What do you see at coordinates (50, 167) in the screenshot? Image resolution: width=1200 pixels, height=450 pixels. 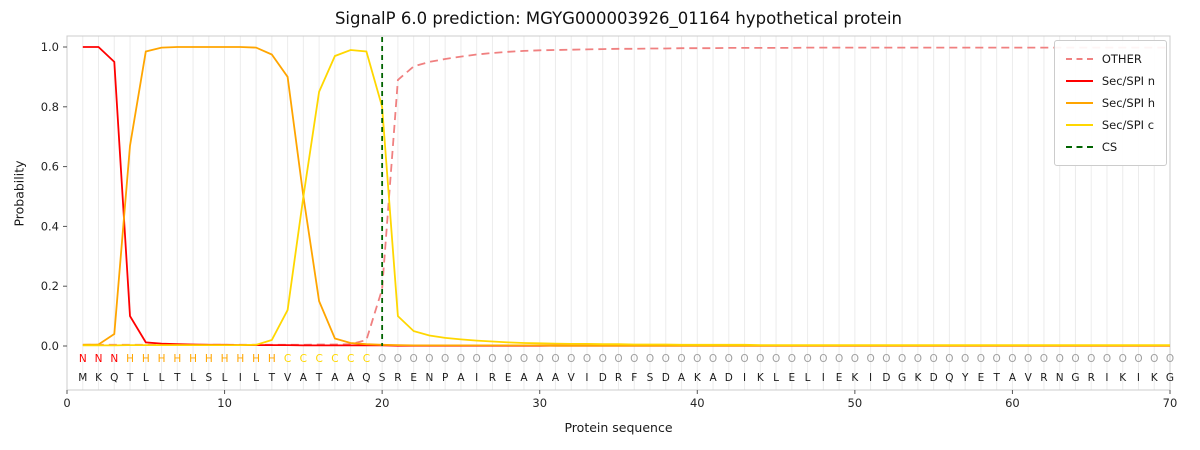 I see `y-tick-label: 0.6` at bounding box center [50, 167].